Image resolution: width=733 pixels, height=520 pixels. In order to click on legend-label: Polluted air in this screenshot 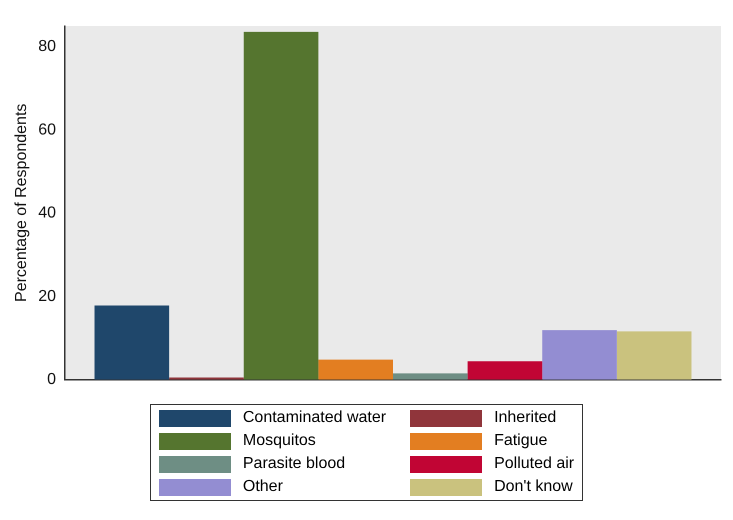, I will do `click(534, 464)`.